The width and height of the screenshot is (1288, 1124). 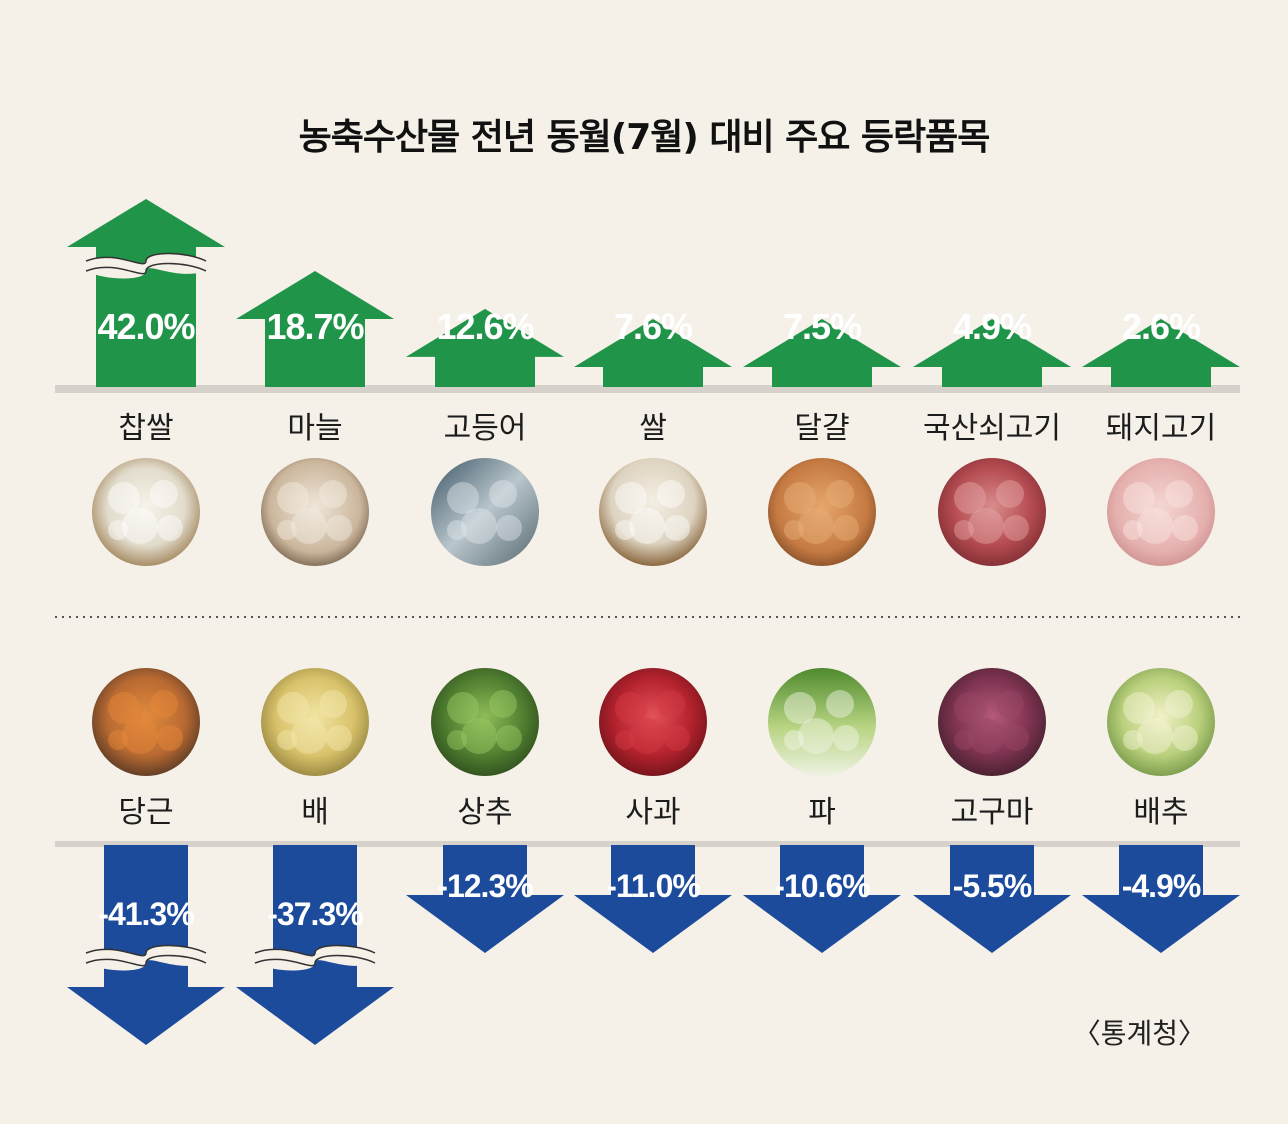 I want to click on value-label-up: 2.6%, so click(x=1161, y=326).